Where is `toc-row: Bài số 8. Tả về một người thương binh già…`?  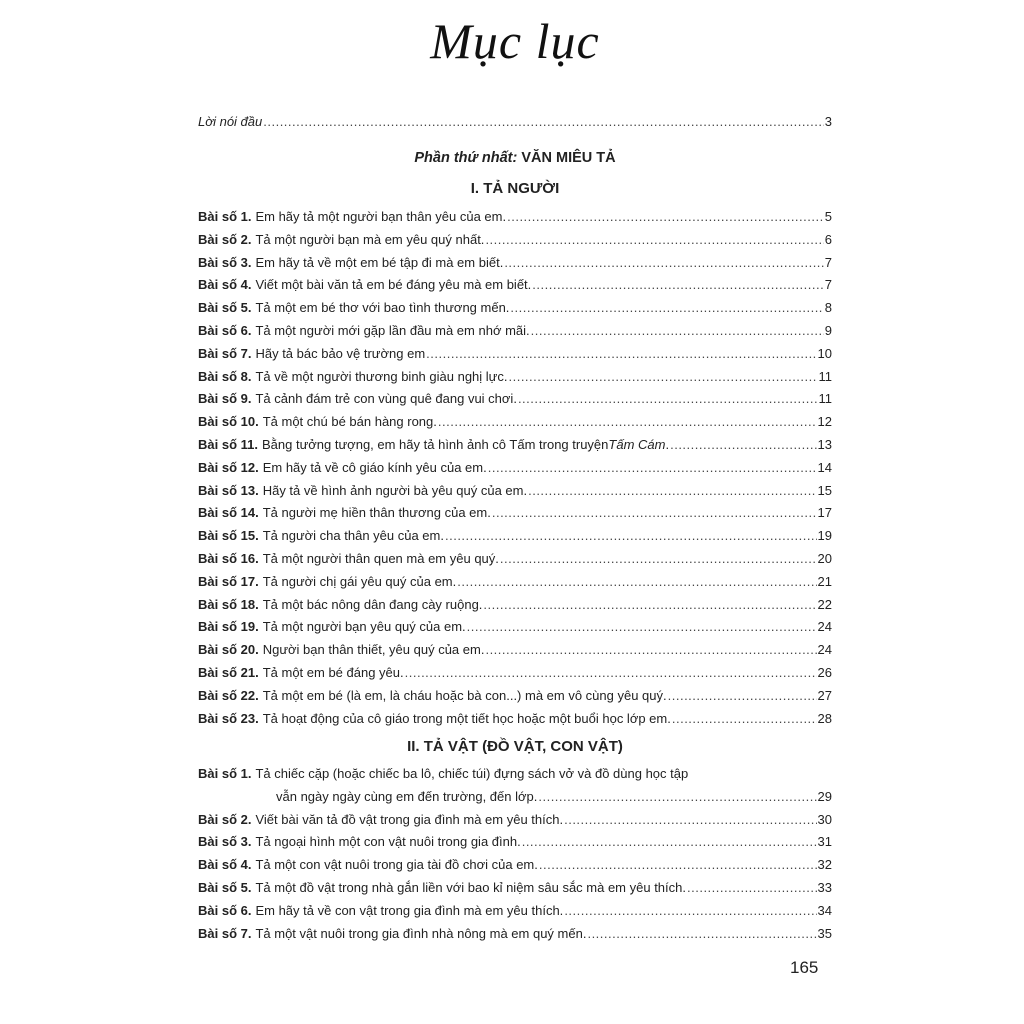
toc-row: Bài số 8. Tả về một người thương binh già… is located at coordinates (515, 377).